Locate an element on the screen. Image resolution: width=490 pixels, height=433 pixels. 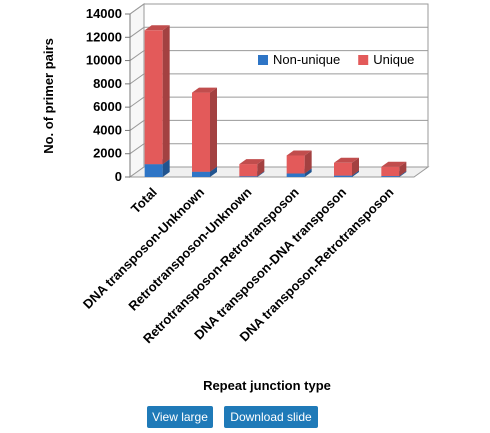
x-axis-label: Repeat junction type is located at coordinates (267, 385).